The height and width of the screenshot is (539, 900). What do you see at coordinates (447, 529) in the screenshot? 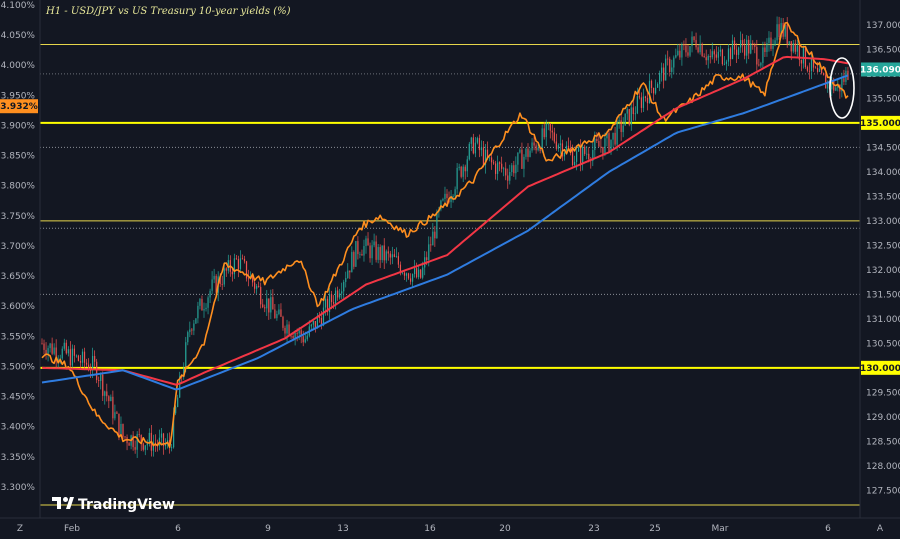
I see `x-axis-ticks: Feb 6 9 13 16 20 23 25 Mar 6` at bounding box center [447, 529].